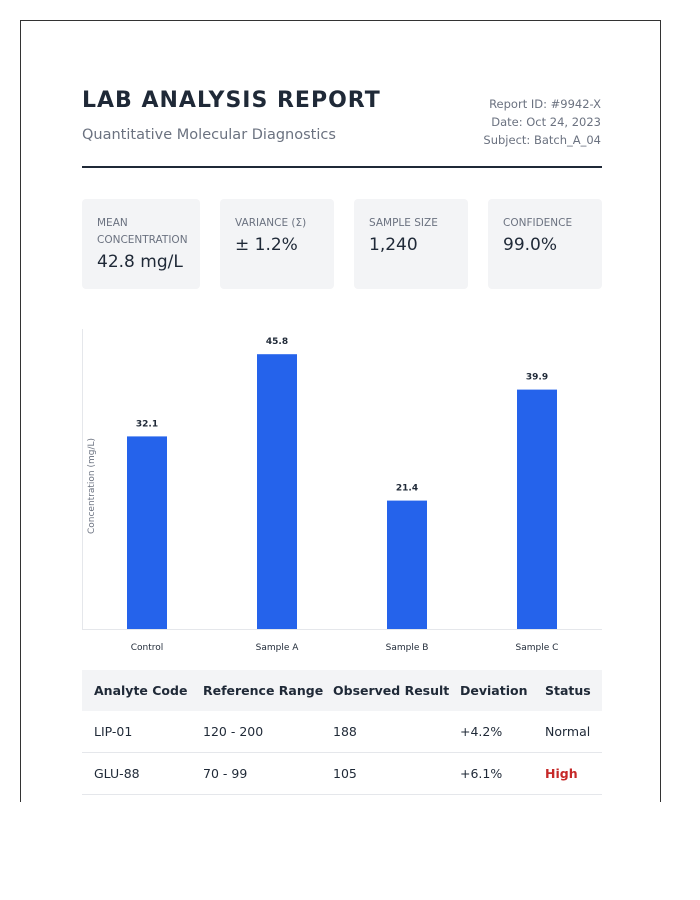  What do you see at coordinates (396, 732) in the screenshot?
I see `cell-observed-result: 188` at bounding box center [396, 732].